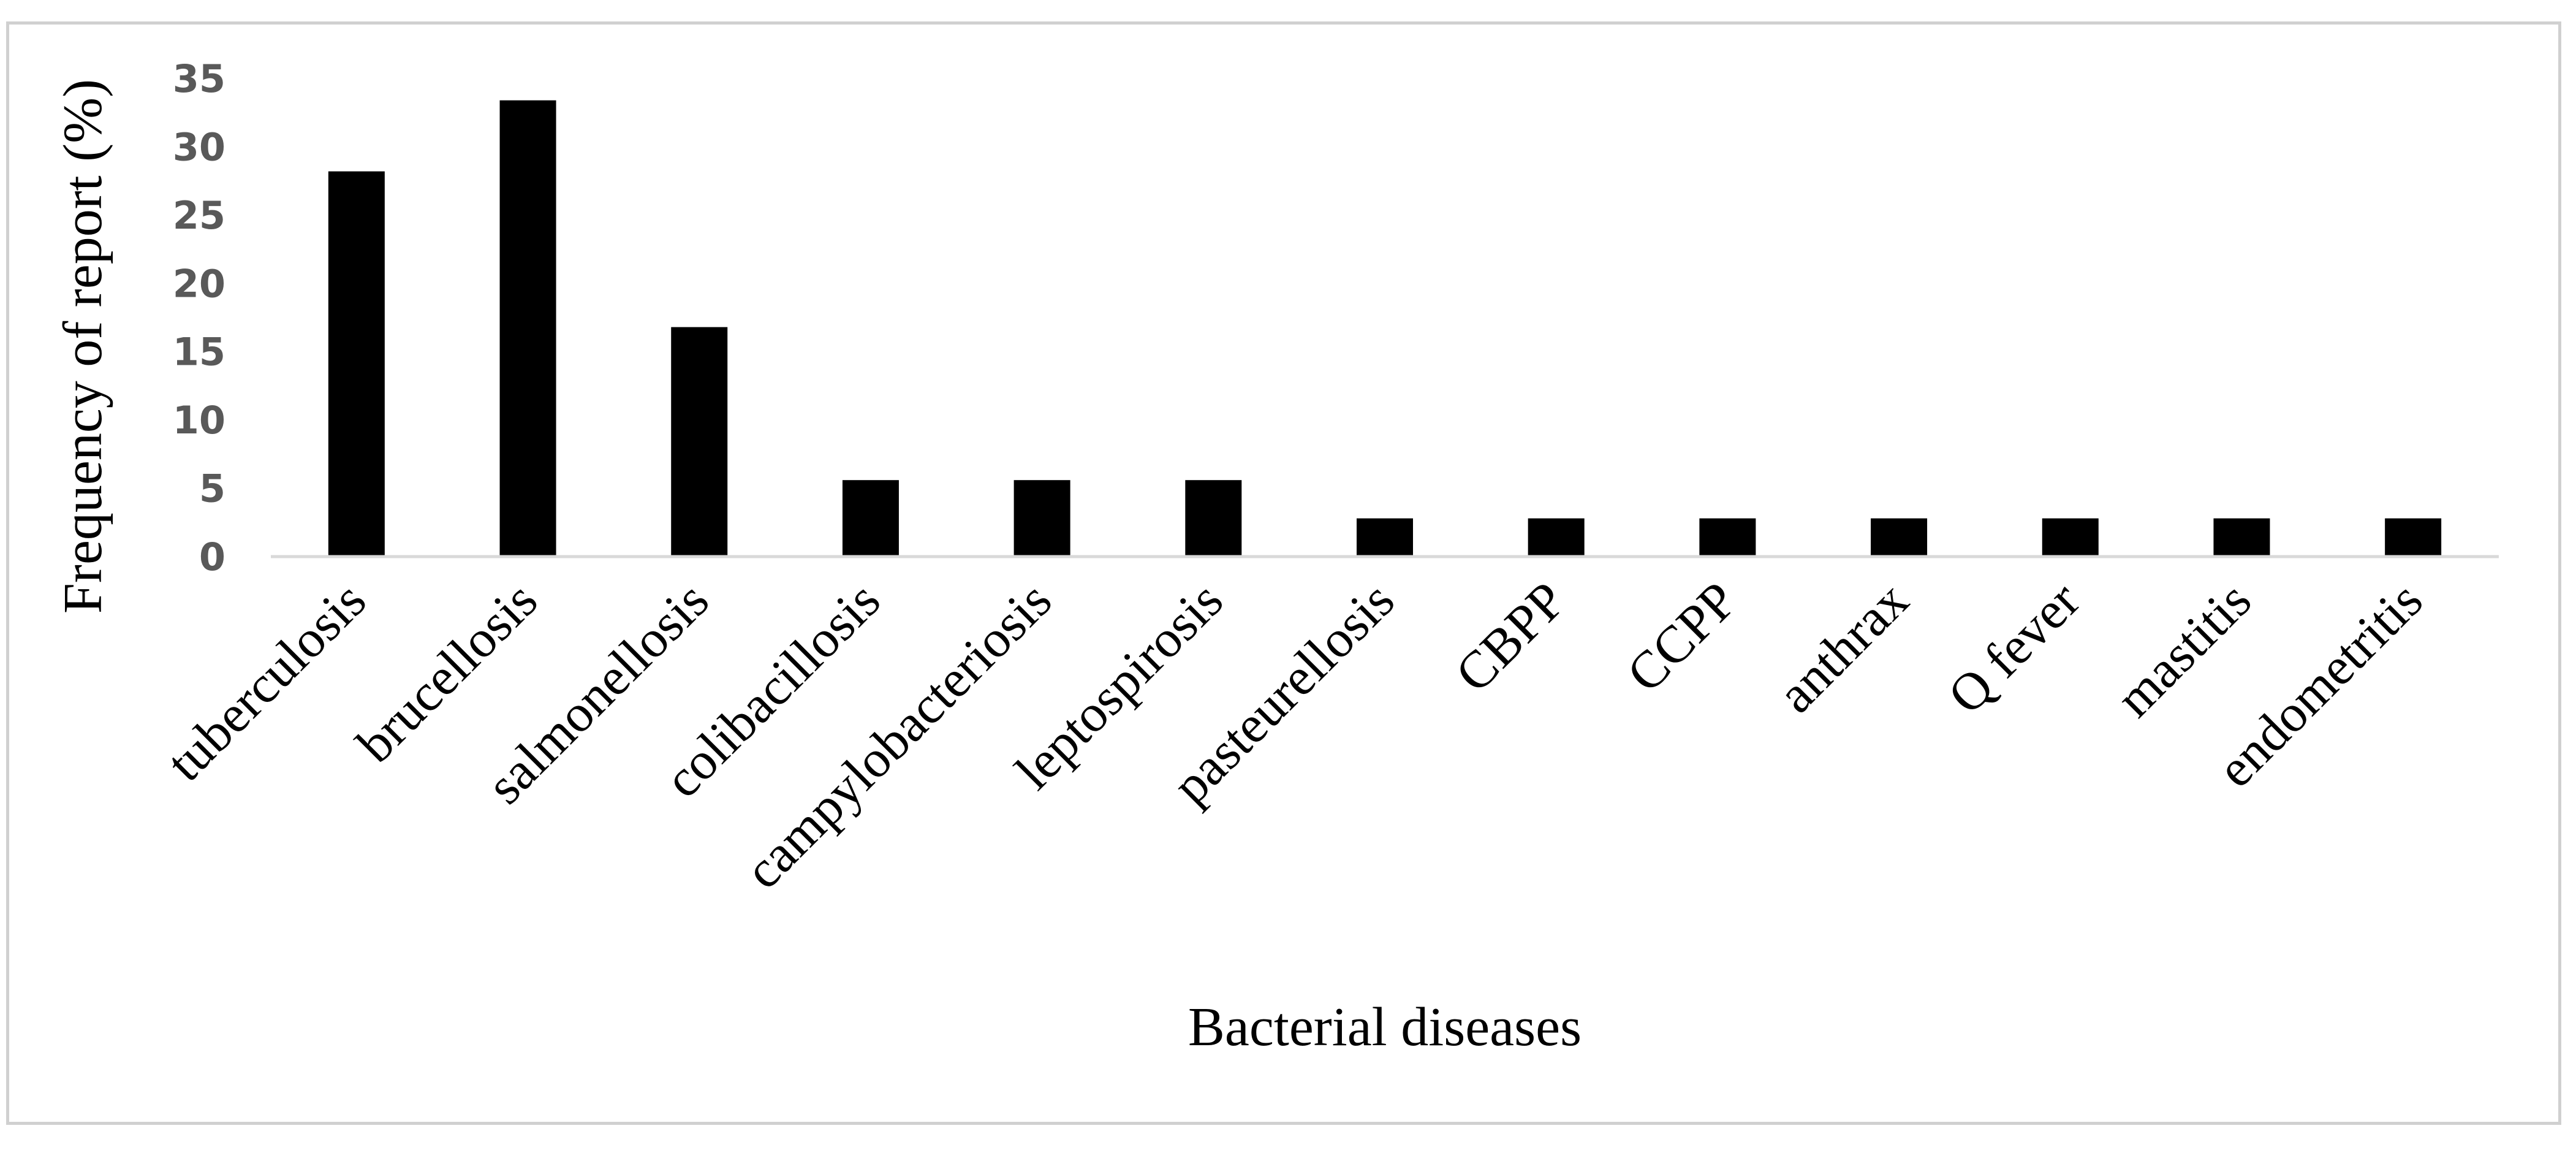  Describe the element at coordinates (199, 146) in the screenshot. I see `y-tick-label: 30` at that location.